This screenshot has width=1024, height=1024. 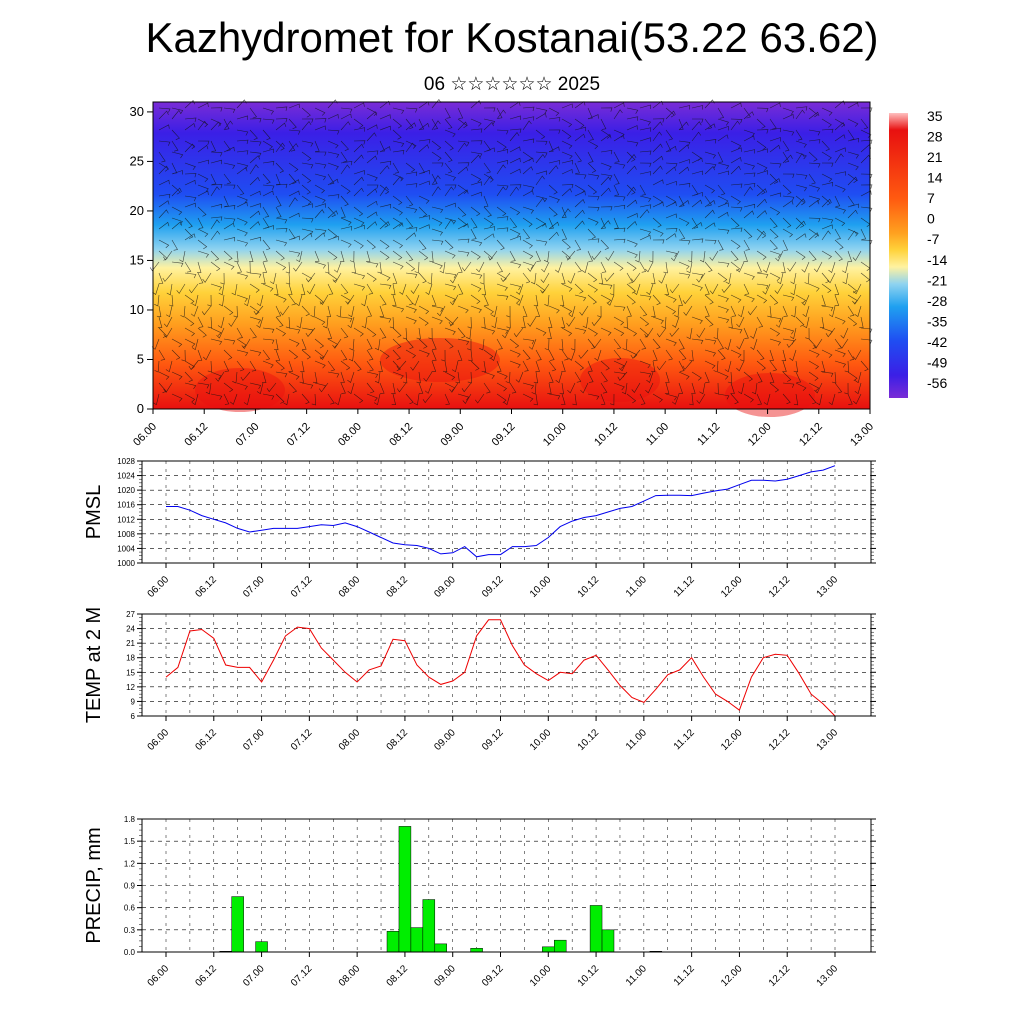 What do you see at coordinates (206, 976) in the screenshot?
I see `x-tick-label: 06.12` at bounding box center [206, 976].